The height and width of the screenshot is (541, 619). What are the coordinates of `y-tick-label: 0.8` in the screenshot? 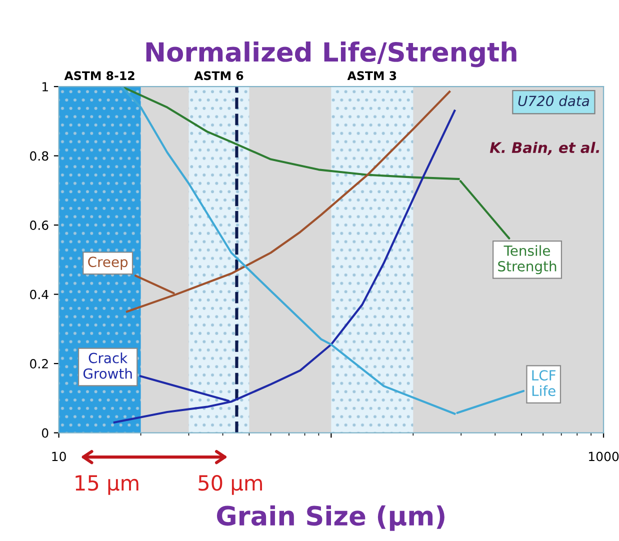 It's located at (39, 156).